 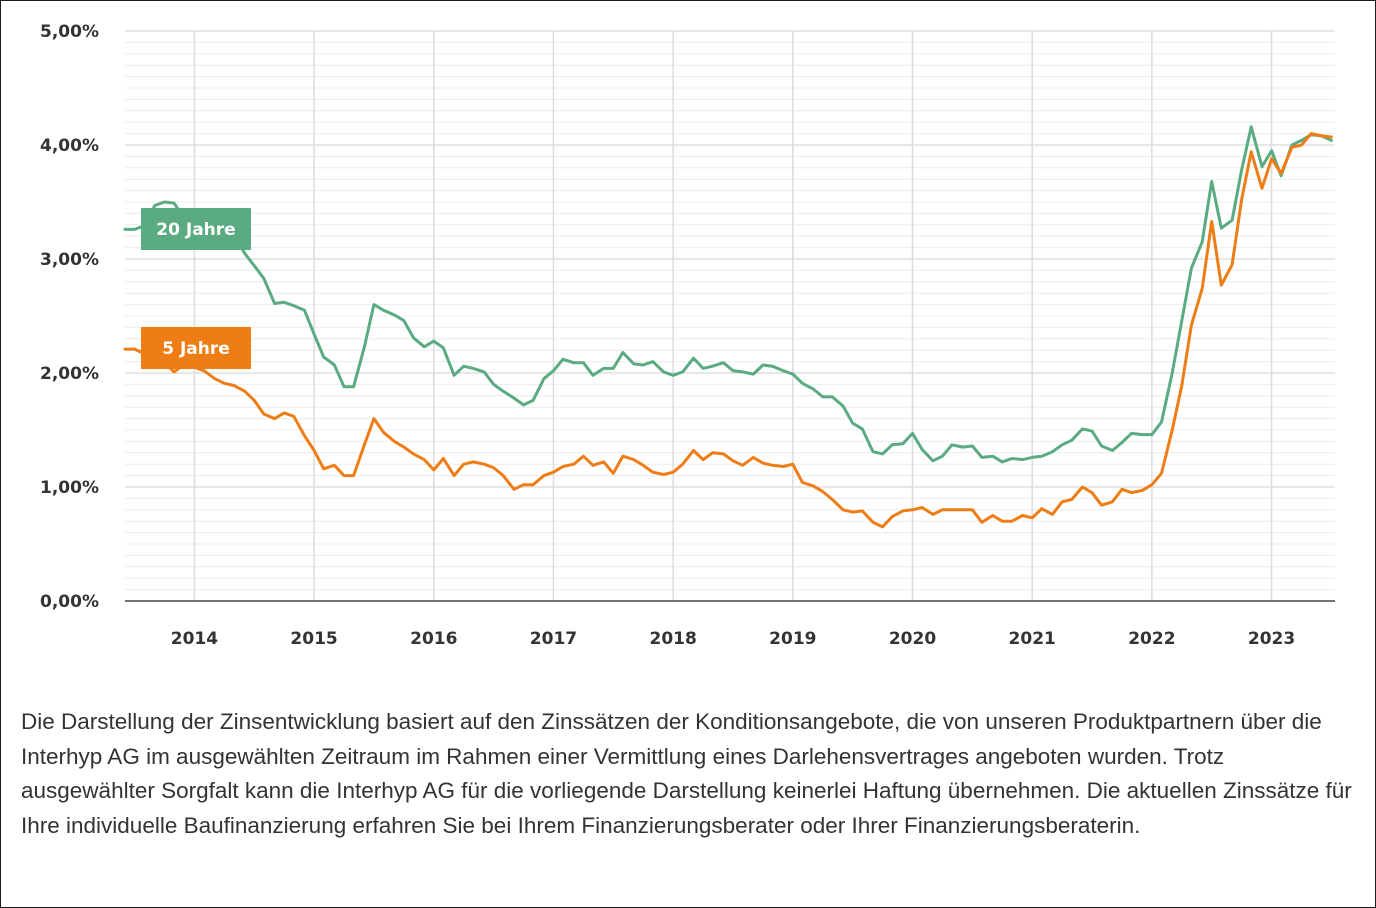 I want to click on series-label: 5 Jahre, so click(x=196, y=349).